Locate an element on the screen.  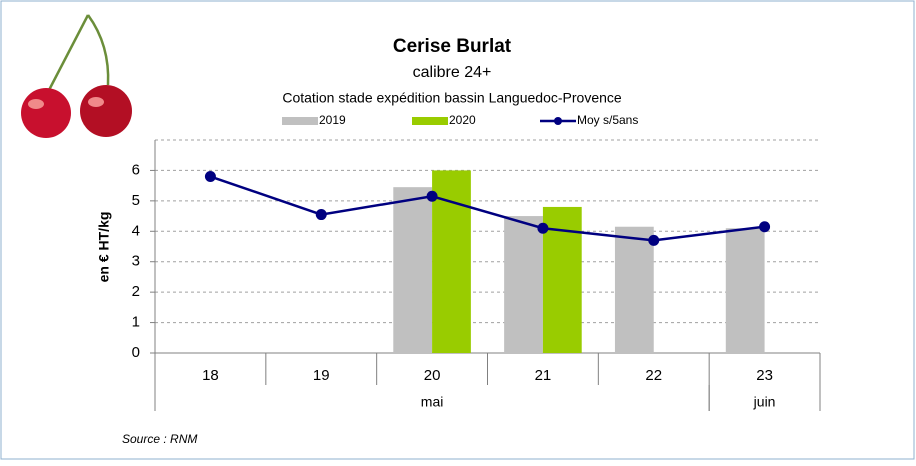
cherries-icon is located at coordinates (76, 76).